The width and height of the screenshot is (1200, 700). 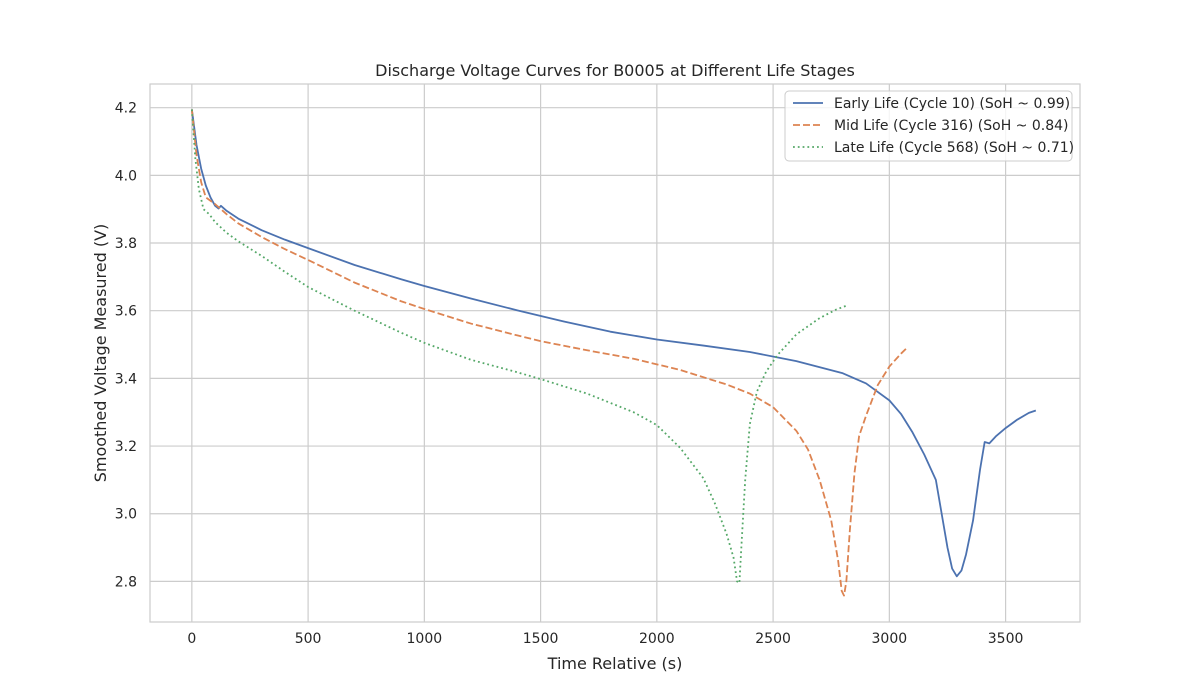 I want to click on x-tick-label: 2000, so click(x=657, y=639).